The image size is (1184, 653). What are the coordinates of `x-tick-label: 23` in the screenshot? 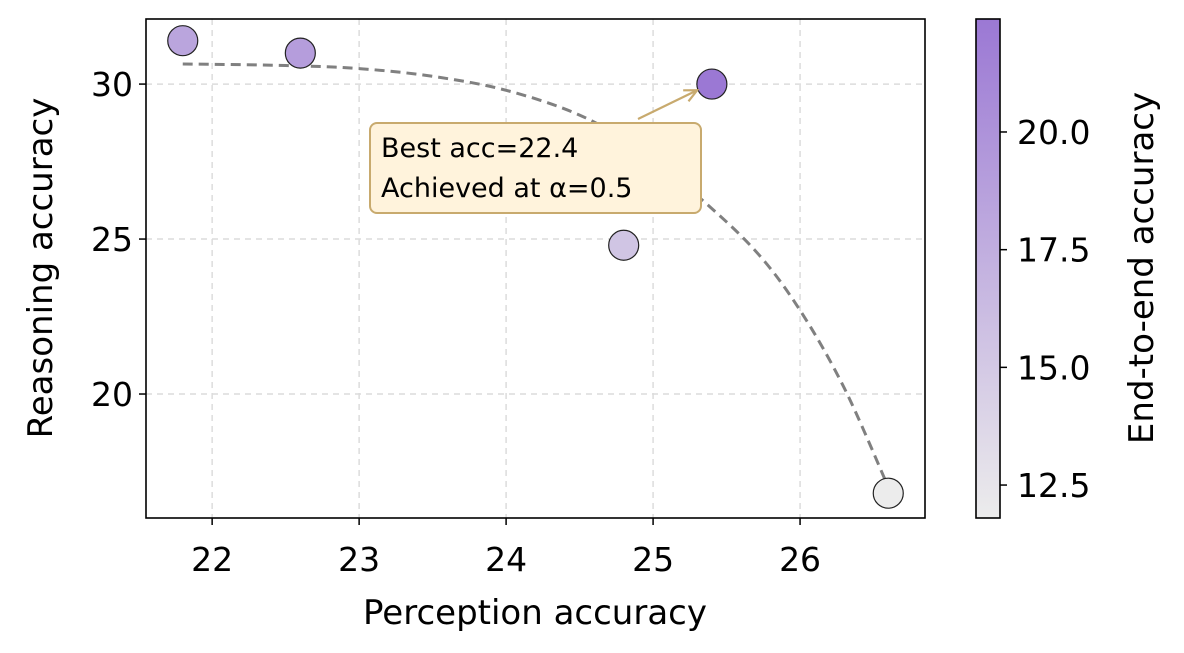 It's located at (359, 559).